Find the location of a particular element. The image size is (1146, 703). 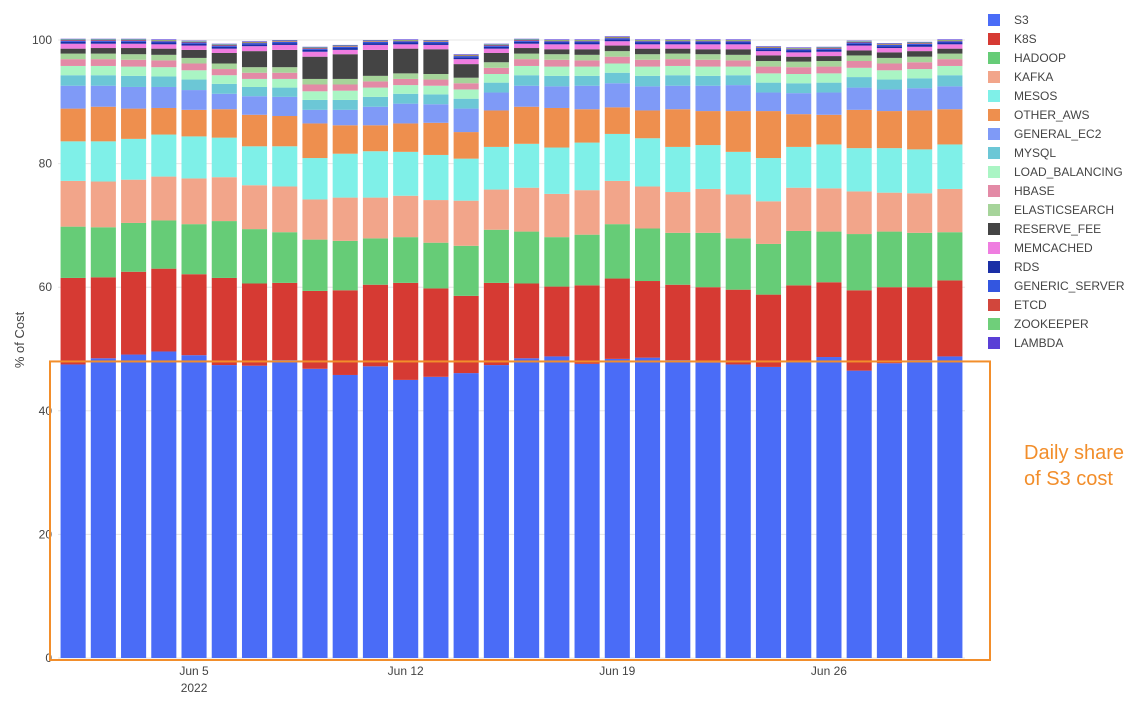

x-tick-label: Jun 12 is located at coordinates (406, 671).